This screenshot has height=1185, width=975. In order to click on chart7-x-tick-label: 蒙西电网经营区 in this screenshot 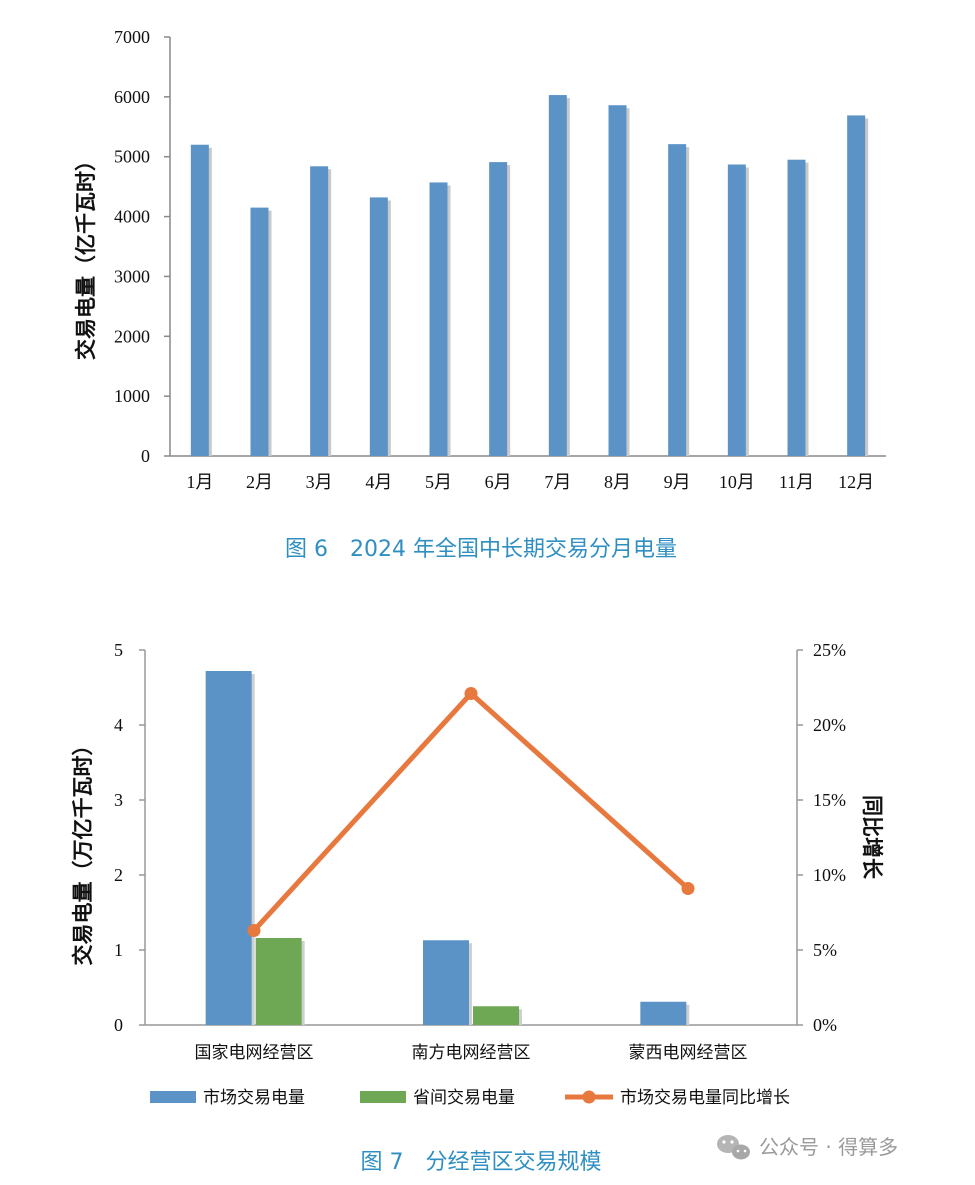, I will do `click(688, 1053)`.